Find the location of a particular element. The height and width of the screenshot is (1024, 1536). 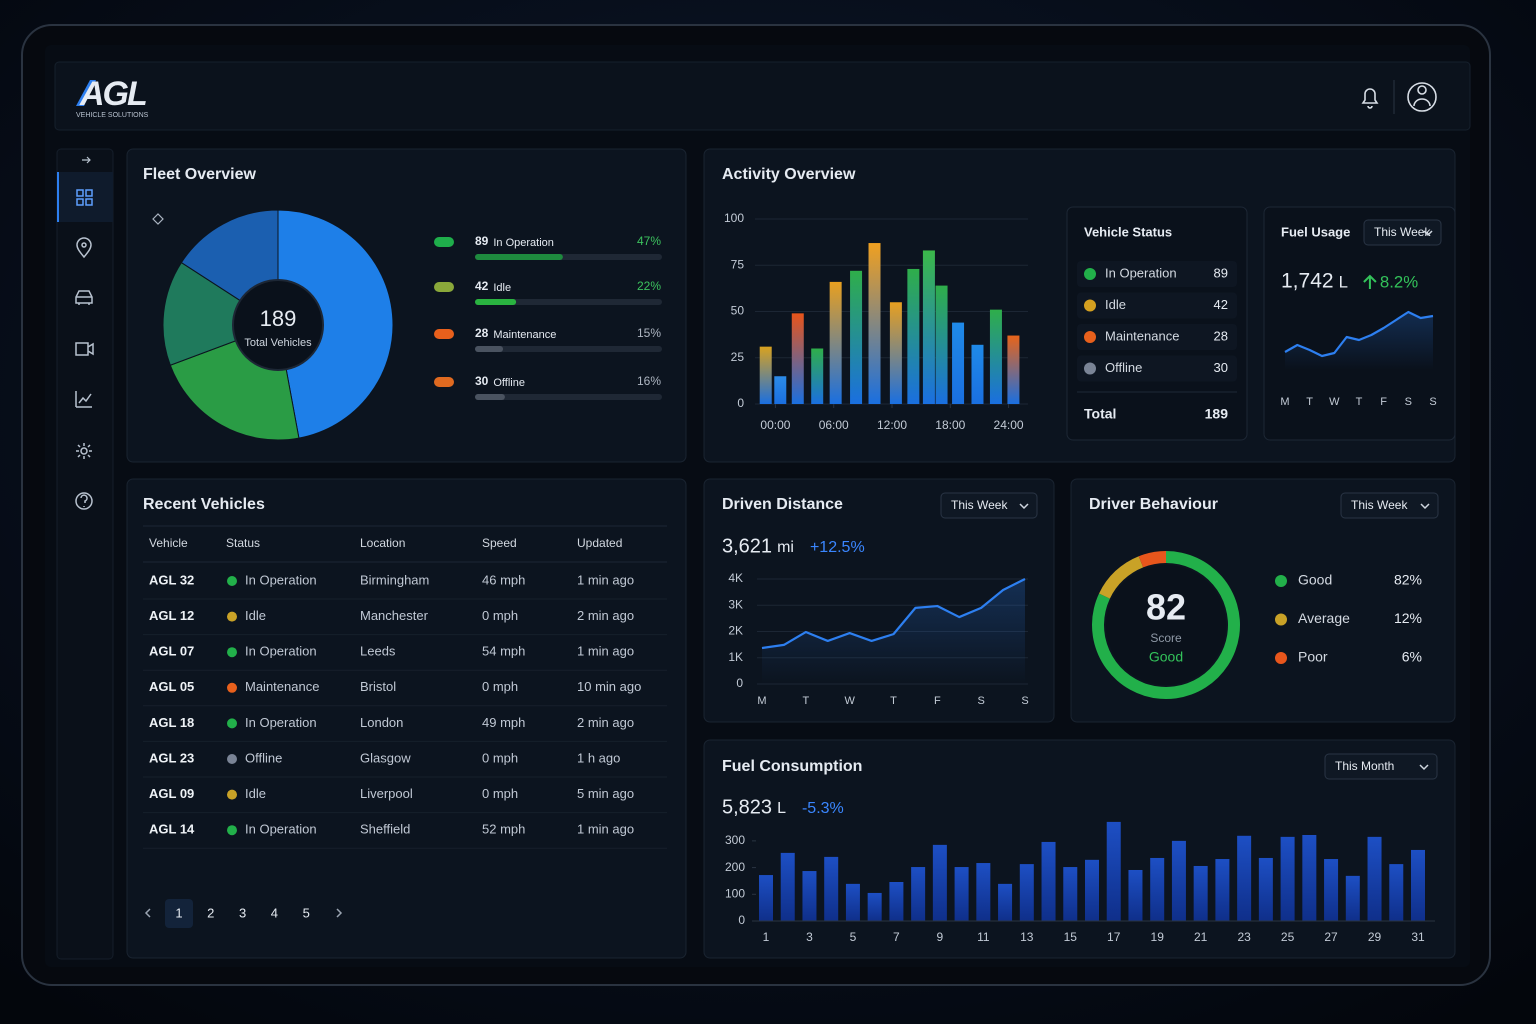

logo: AGL is located at coordinates (112, 94).